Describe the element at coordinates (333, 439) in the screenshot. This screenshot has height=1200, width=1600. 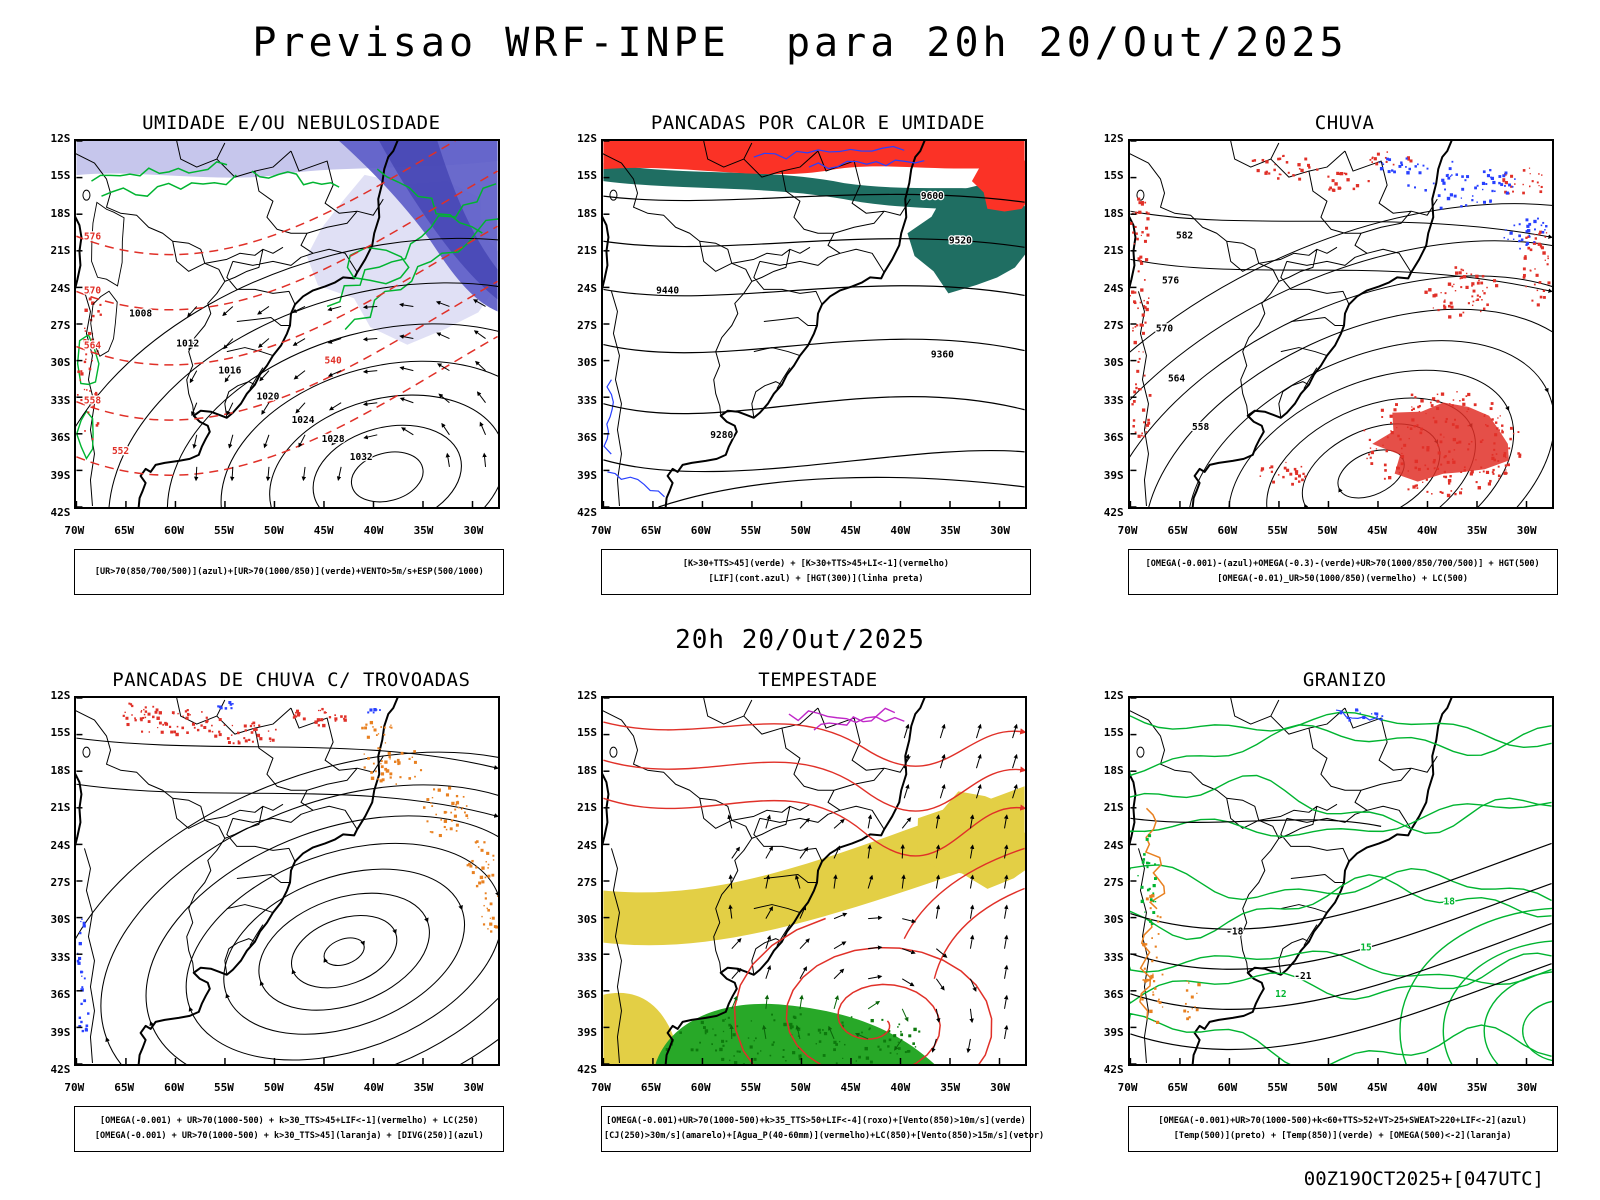
I see `svg-text: 1028` at that location.